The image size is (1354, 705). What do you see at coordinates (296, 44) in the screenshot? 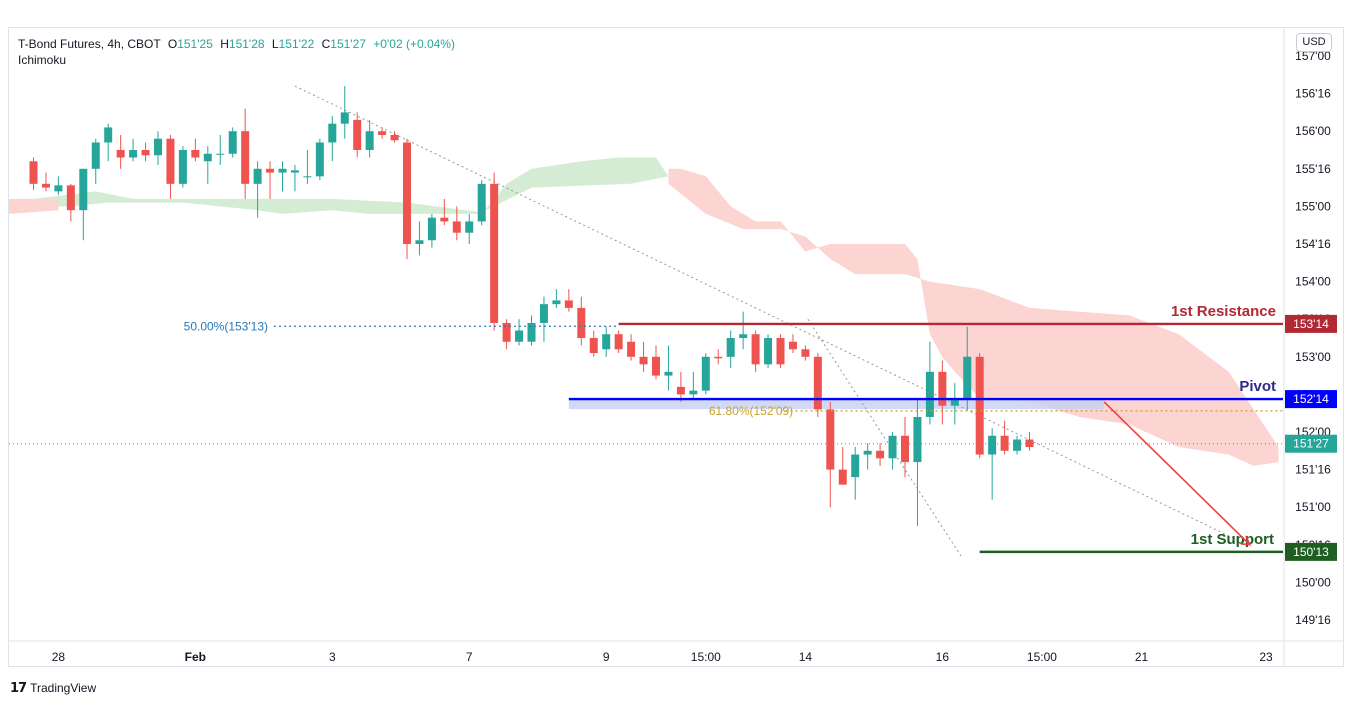
I see `low-value: 151'22` at bounding box center [296, 44].